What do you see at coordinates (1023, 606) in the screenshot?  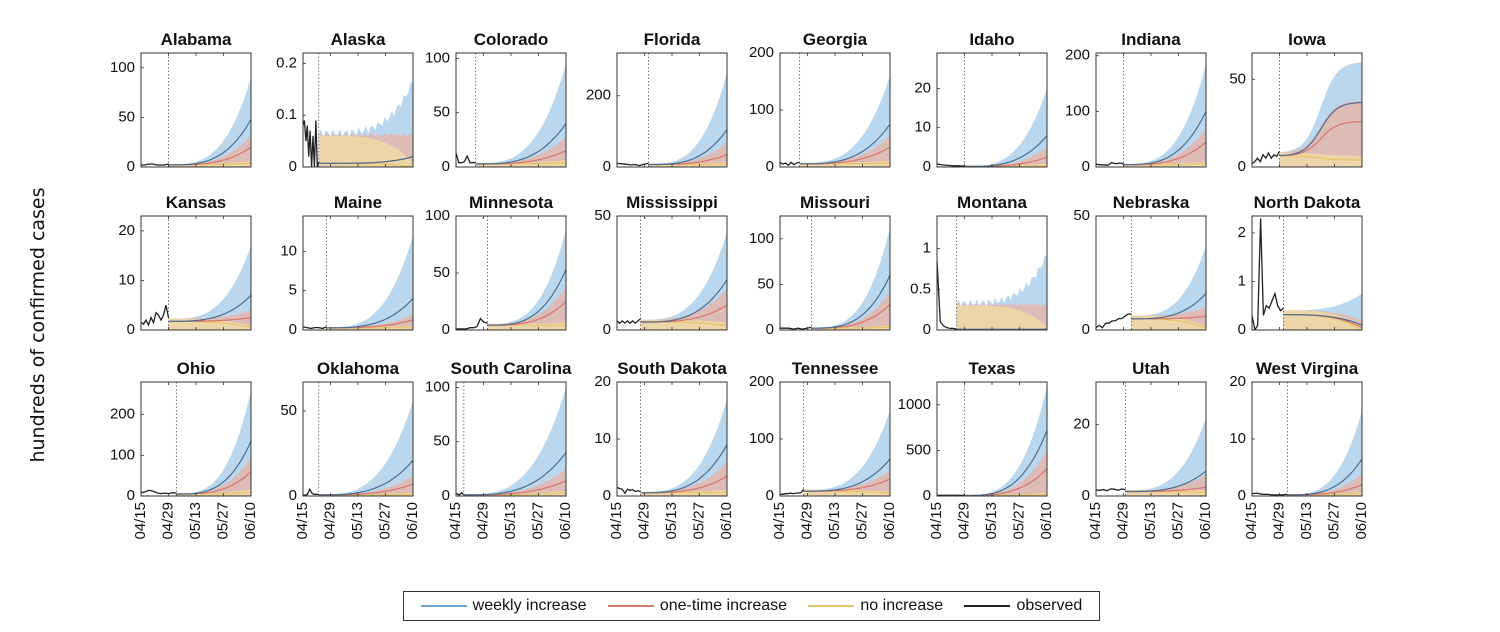 I see `legend-item-observed: observed` at bounding box center [1023, 606].